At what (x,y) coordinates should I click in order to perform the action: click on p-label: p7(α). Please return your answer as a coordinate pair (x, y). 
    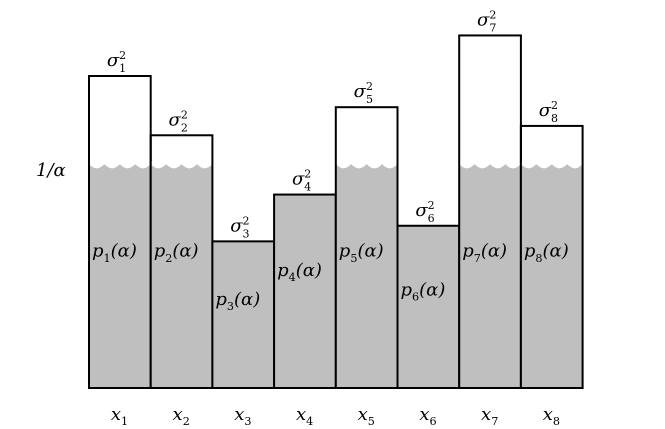
    Looking at the image, I should click on (484, 253).